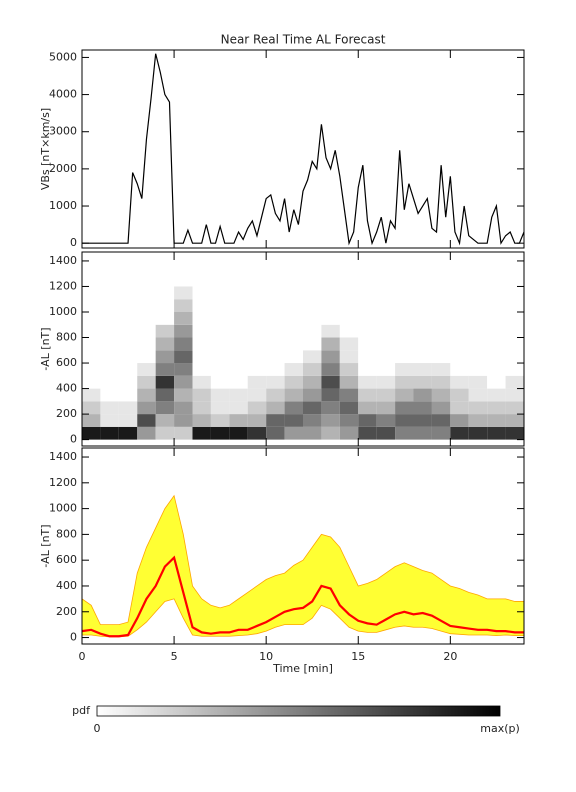 Image resolution: width=576 pixels, height=792 pixels. Describe the element at coordinates (266, 656) in the screenshot. I see `x-tick-label: 10` at that location.